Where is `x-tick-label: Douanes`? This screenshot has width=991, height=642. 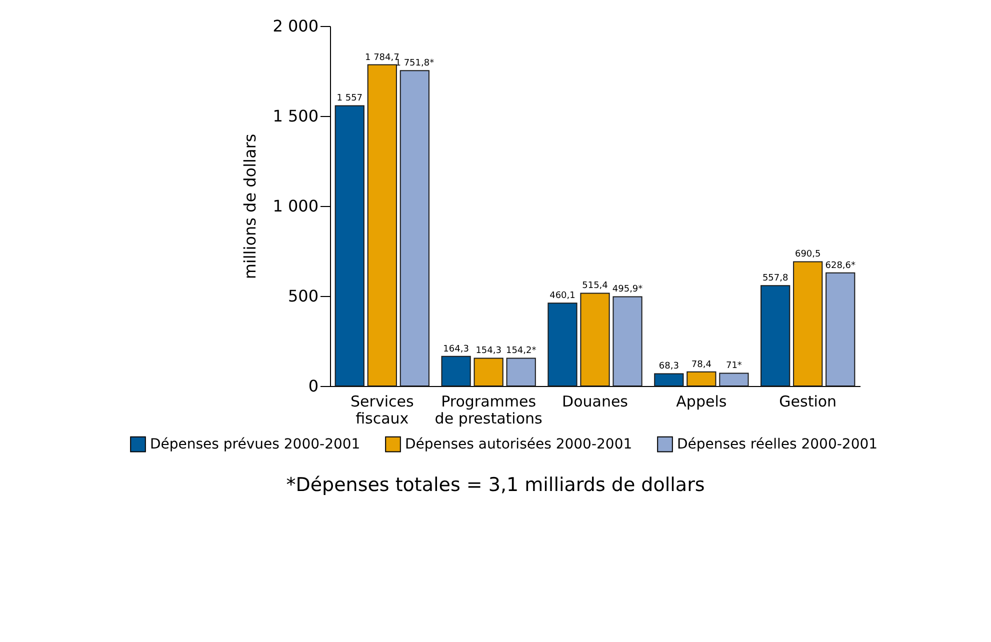 x-tick-label: Douanes is located at coordinates (595, 401).